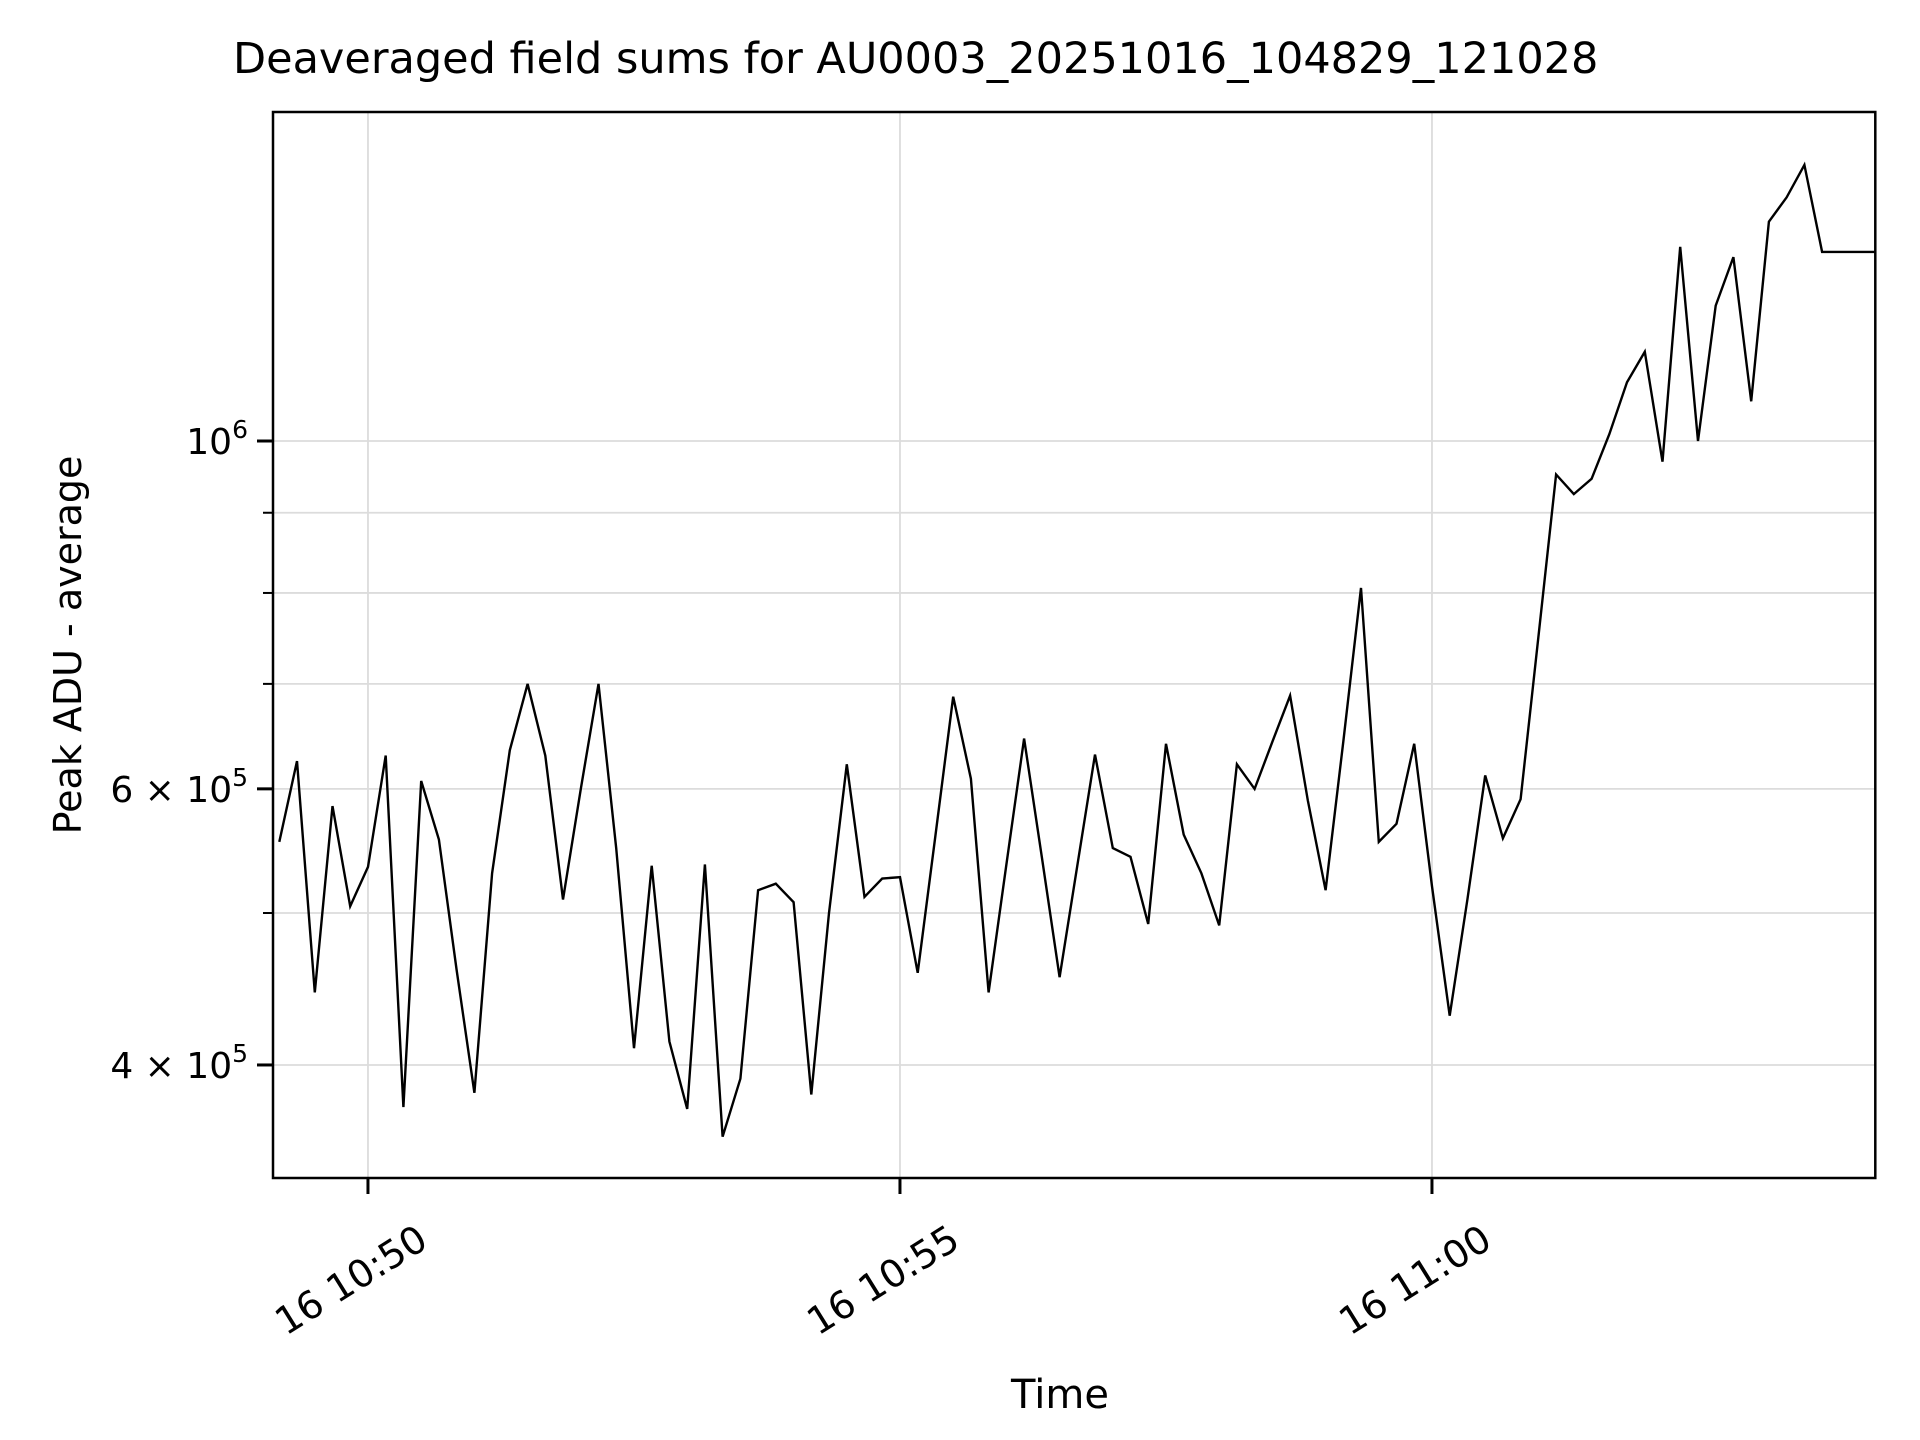 The height and width of the screenshot is (1440, 1920). I want to click on x-tick-label: 16 11:00, so click(1414, 1279).